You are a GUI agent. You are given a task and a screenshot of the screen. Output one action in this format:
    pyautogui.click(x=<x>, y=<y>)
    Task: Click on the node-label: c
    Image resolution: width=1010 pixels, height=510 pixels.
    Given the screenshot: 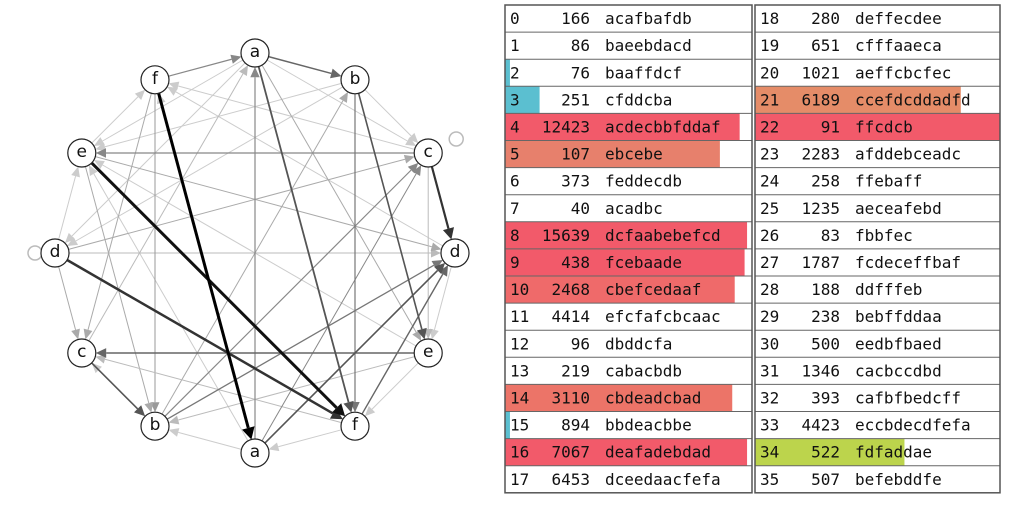 What is the action you would take?
    pyautogui.click(x=81, y=352)
    